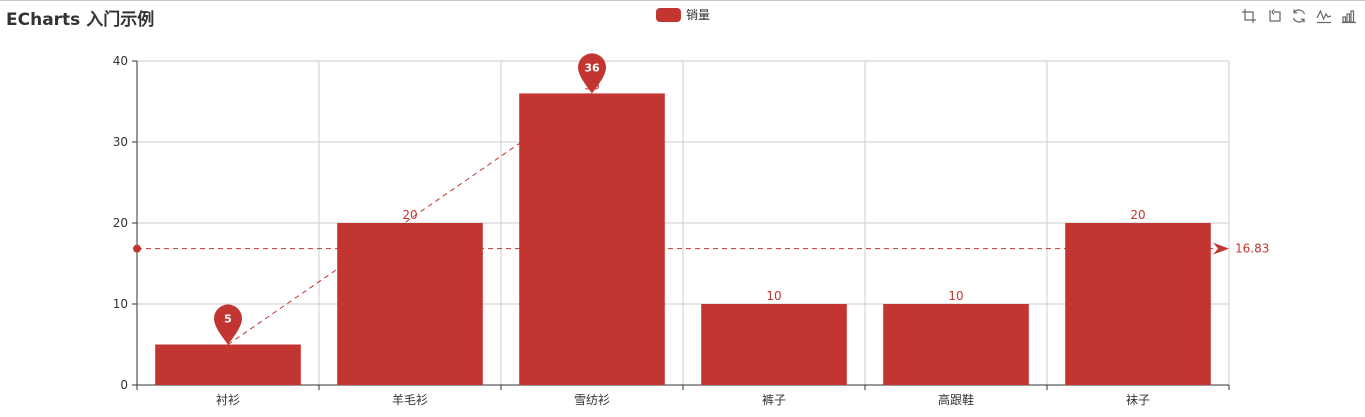 This screenshot has height=417, width=1365. Describe the element at coordinates (80, 20) in the screenshot. I see `chart-title: ECharts 入门示例` at that location.